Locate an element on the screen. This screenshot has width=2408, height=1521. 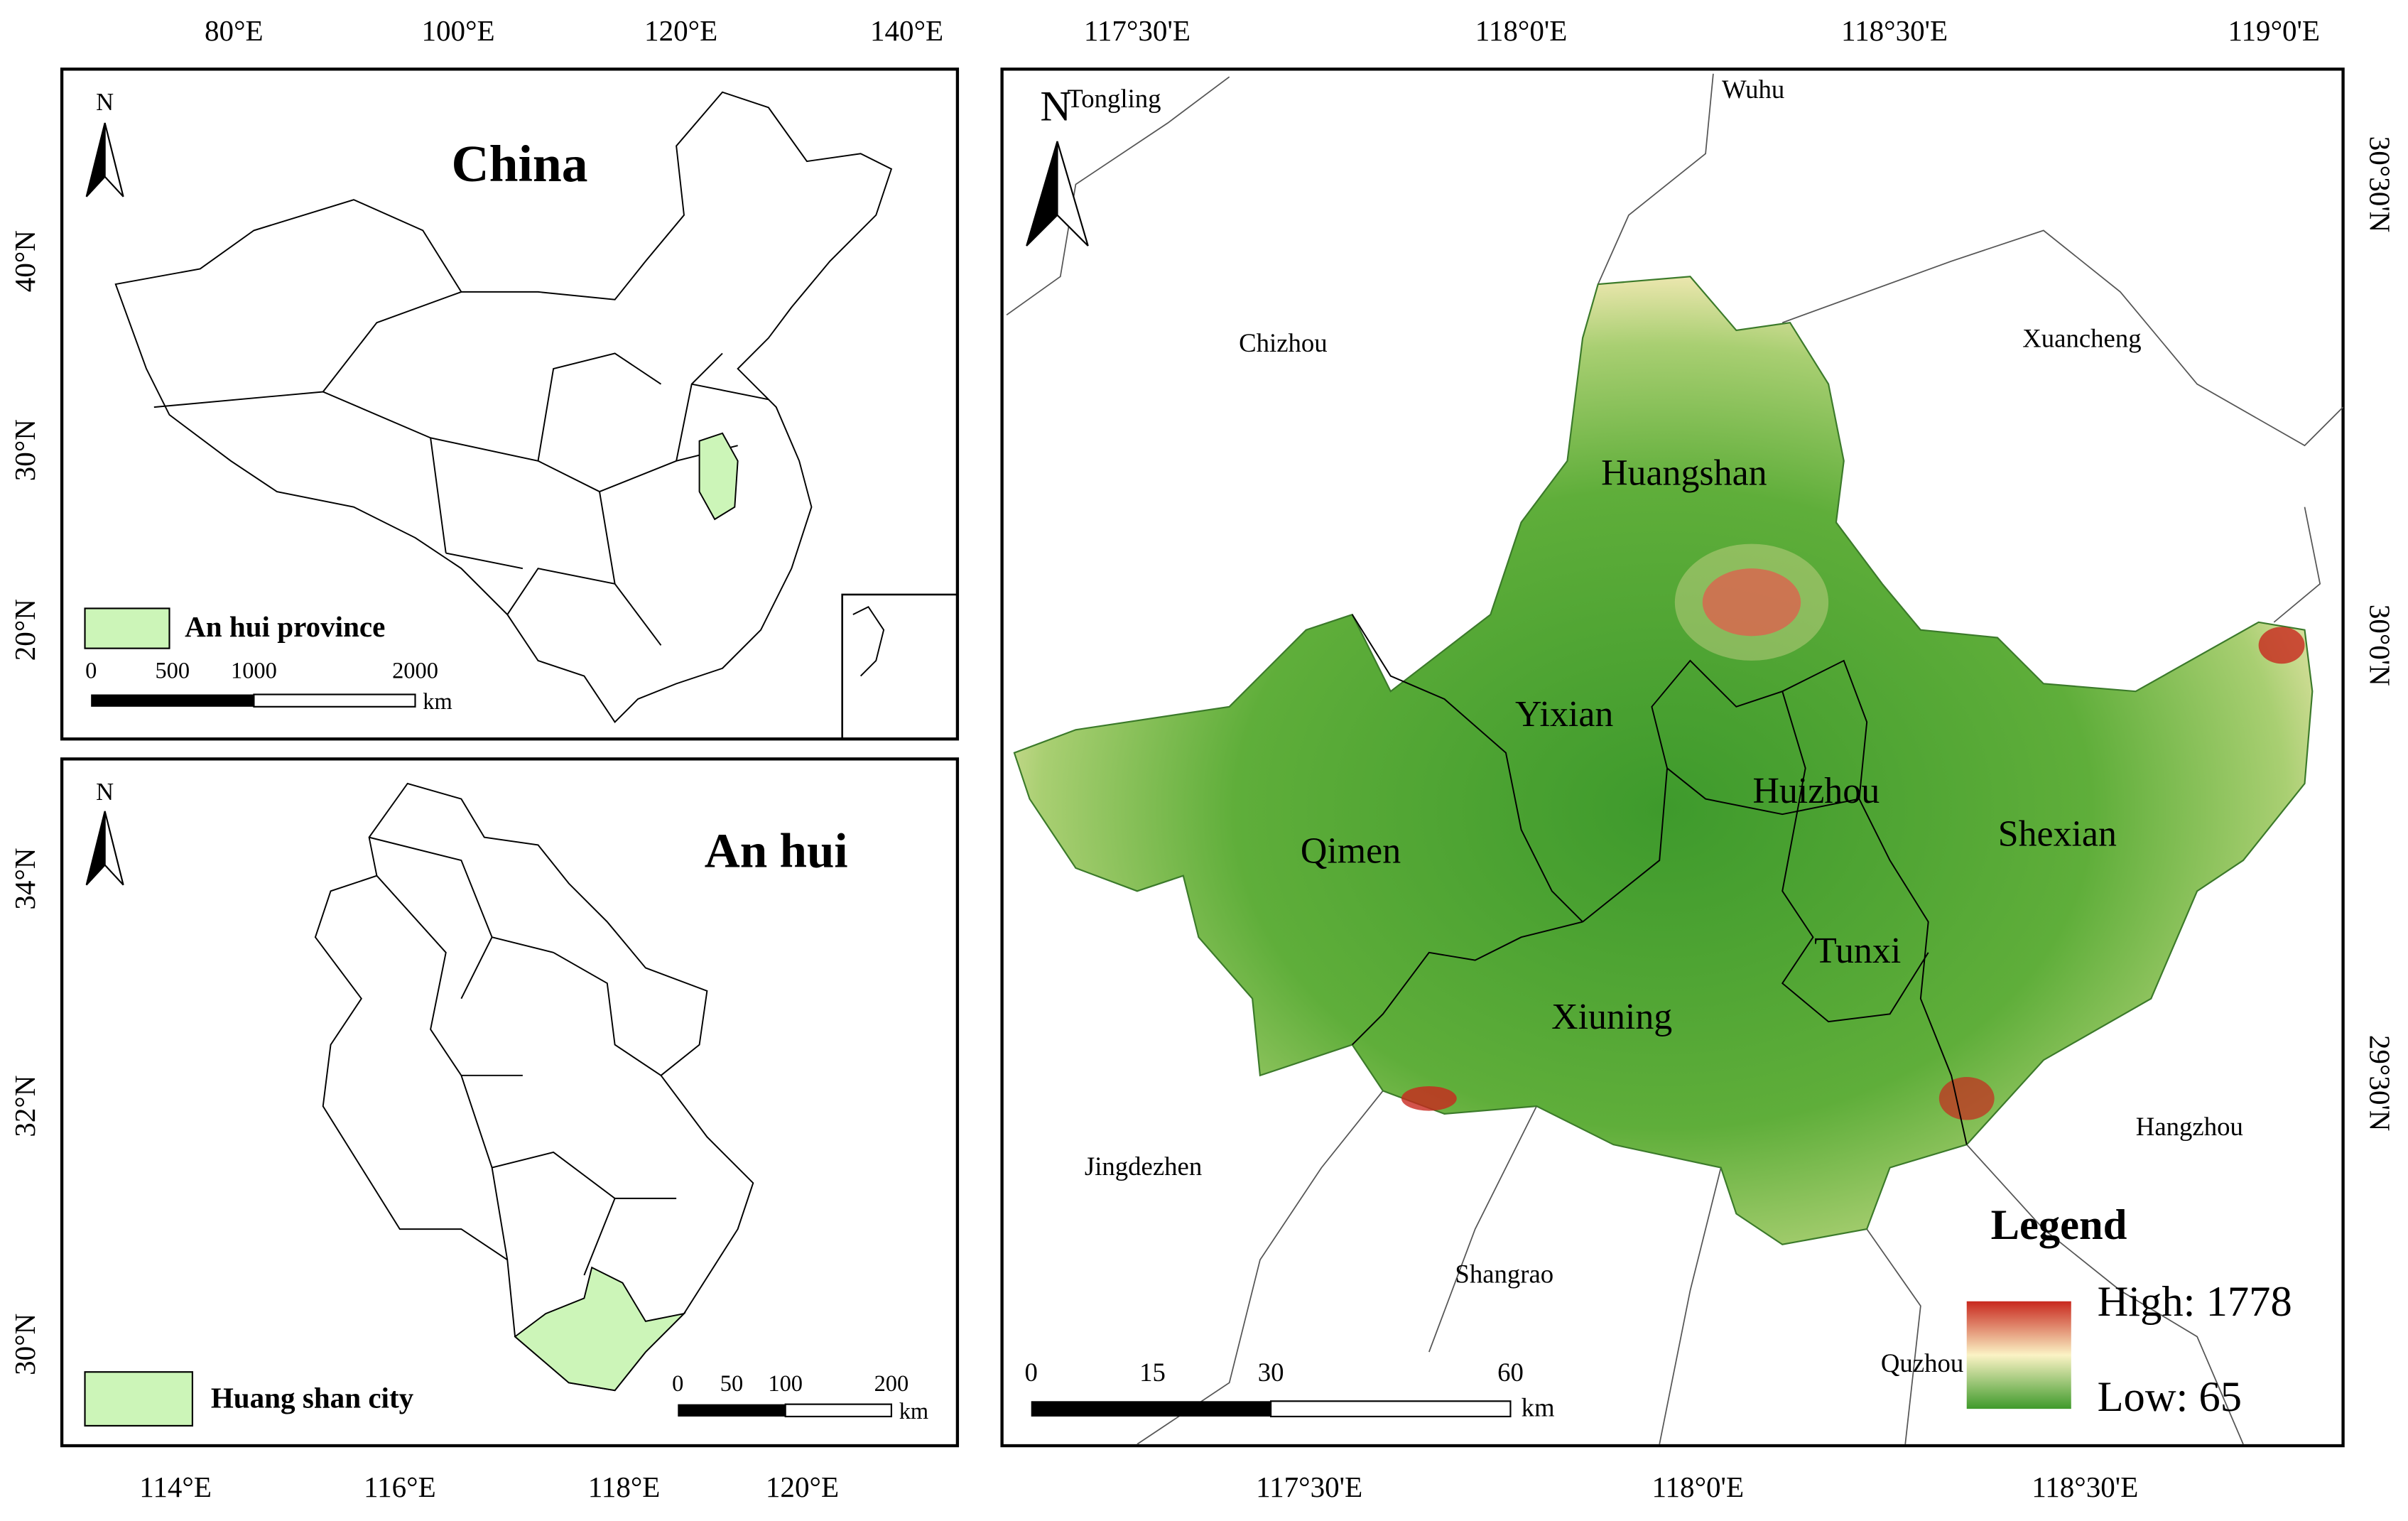
scale-label: 100 is located at coordinates (786, 1384).